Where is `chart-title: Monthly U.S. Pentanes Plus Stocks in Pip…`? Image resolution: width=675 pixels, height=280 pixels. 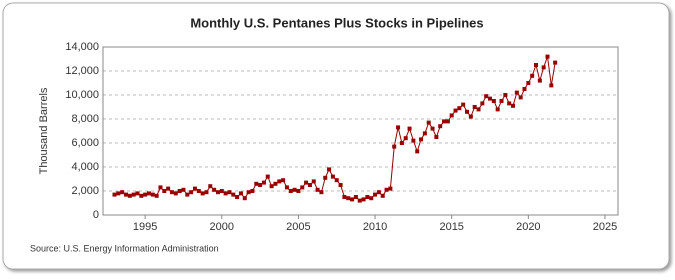
chart-title: Monthly U.S. Pentanes Plus Stocks in Pip… is located at coordinates (336, 22).